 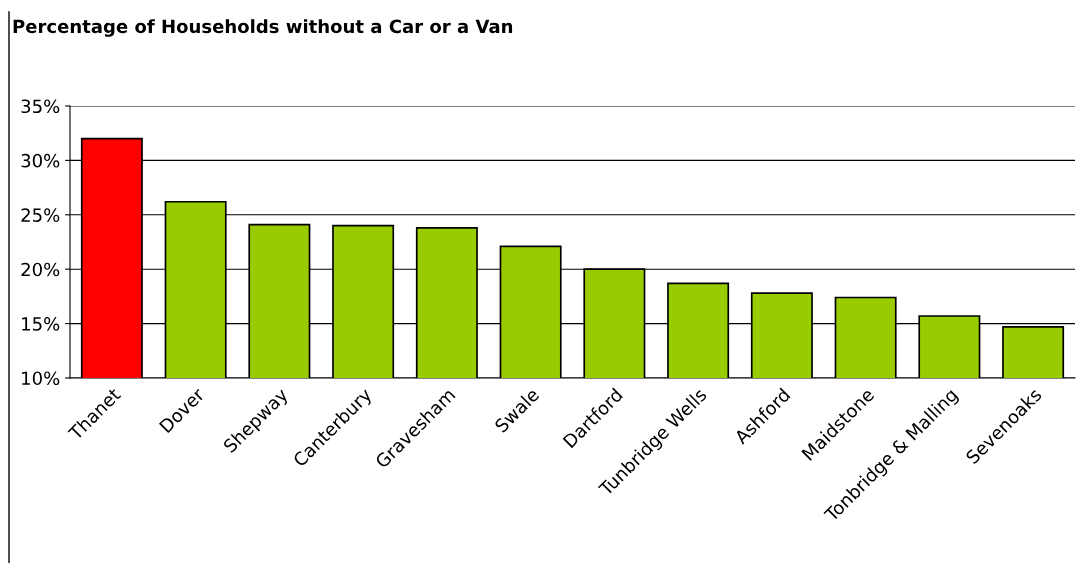 I want to click on y-tick-label: 10%, so click(x=41, y=378).